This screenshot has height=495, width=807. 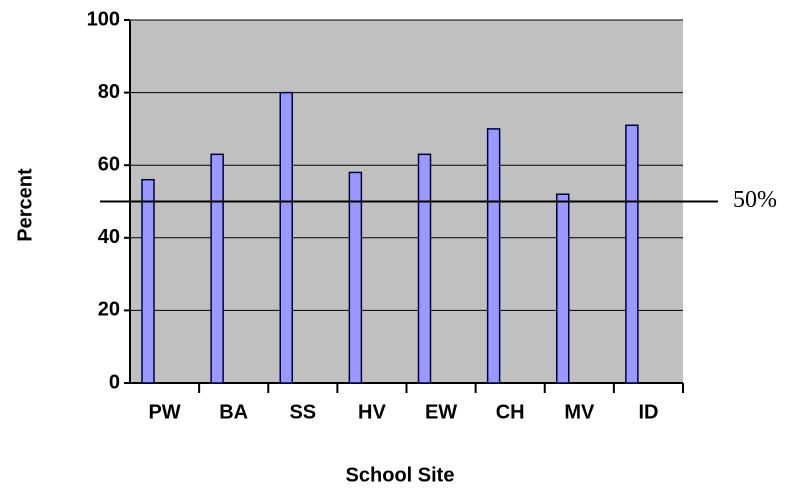 I want to click on x-tick-label: ID, so click(x=648, y=412).